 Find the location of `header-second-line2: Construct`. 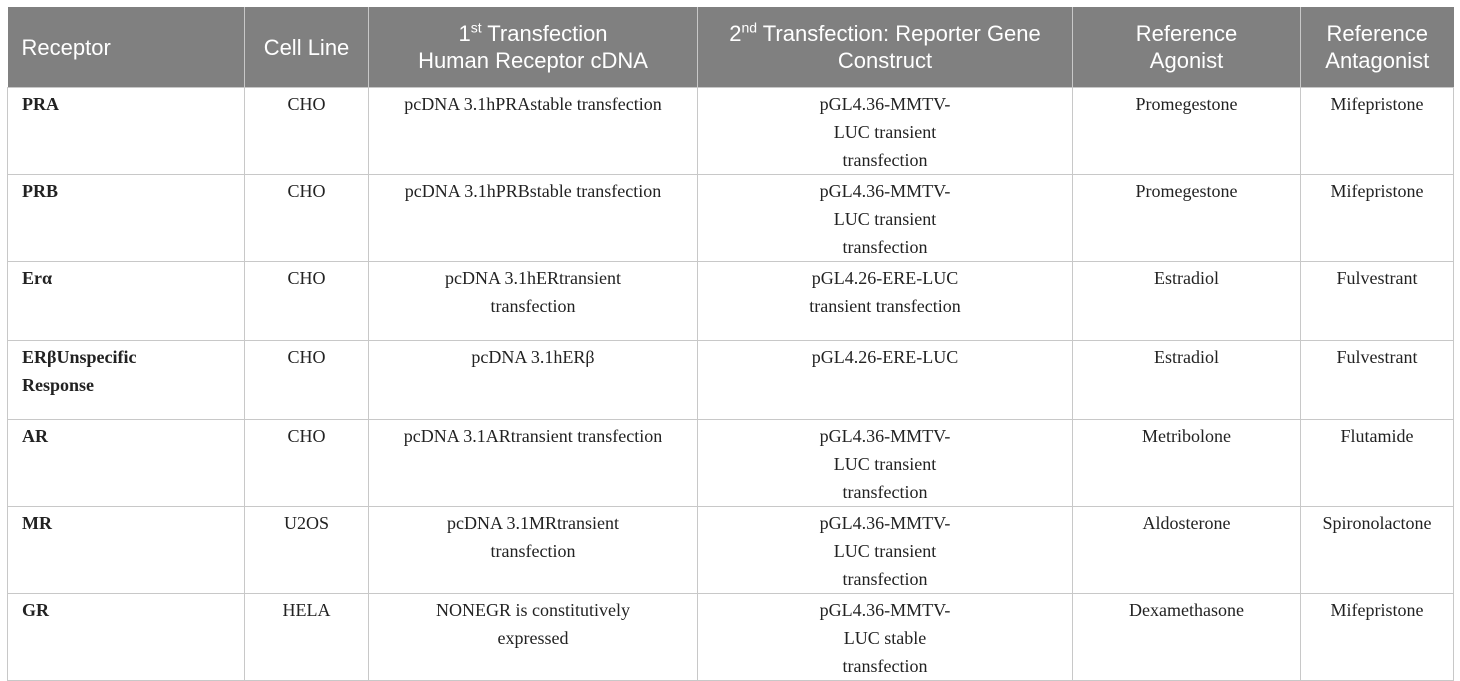

header-second-line2: Construct is located at coordinates (885, 60).